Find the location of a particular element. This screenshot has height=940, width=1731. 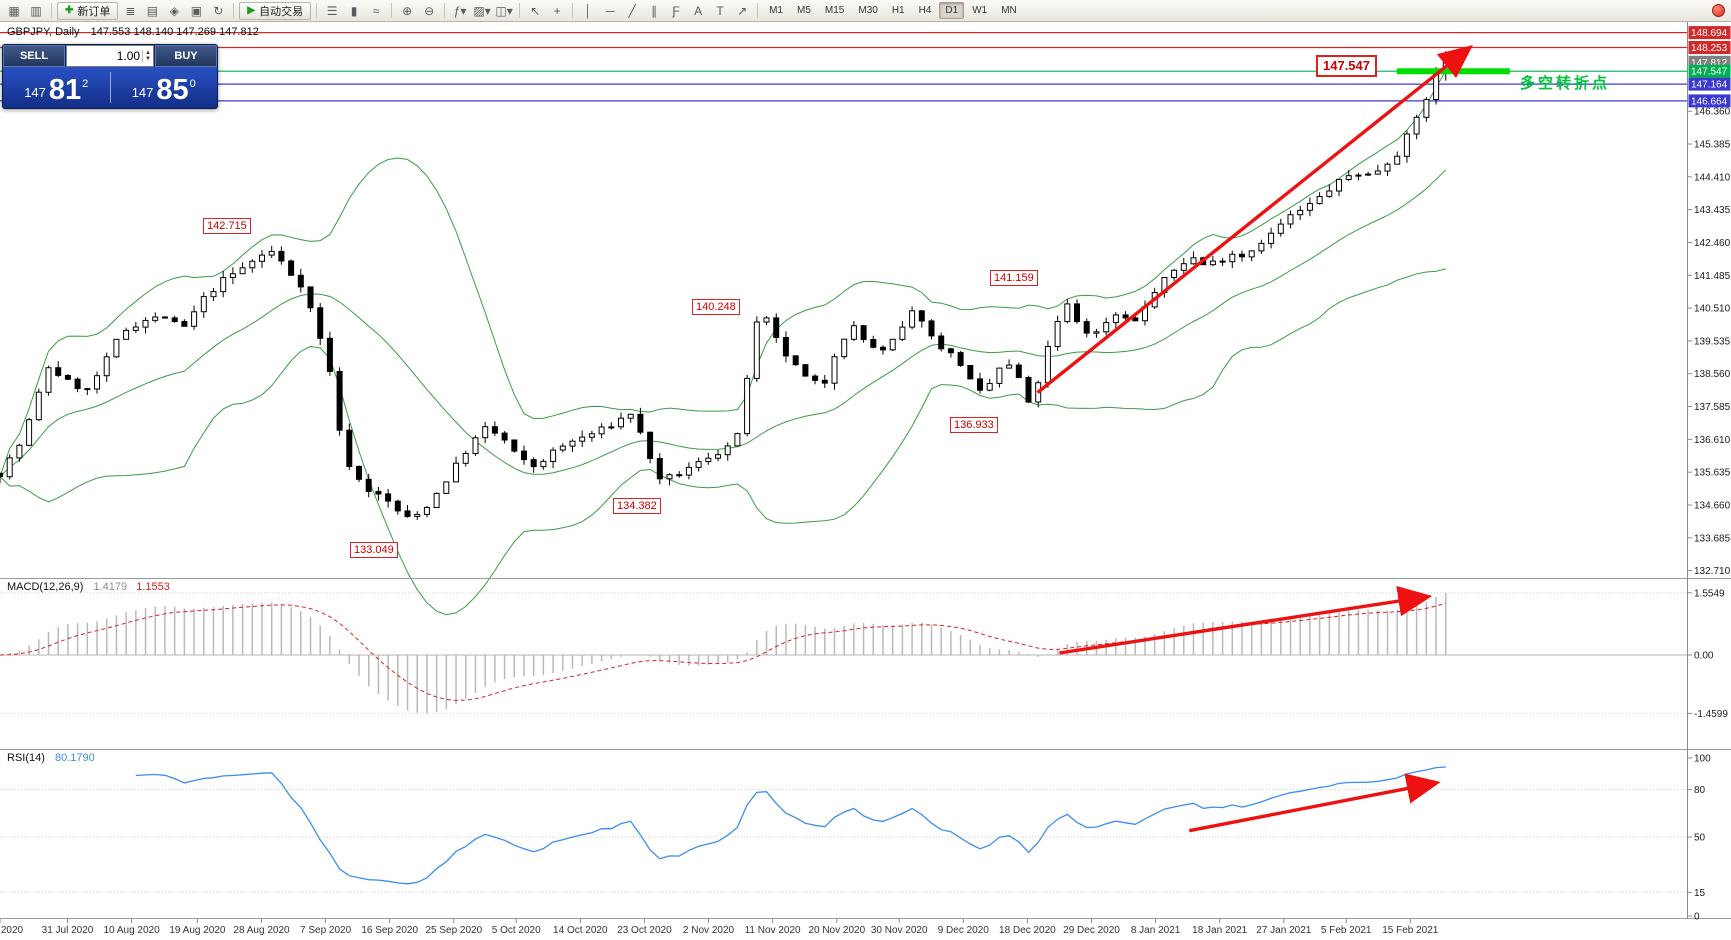

bar-chart-icon: ☰ is located at coordinates (332, 10).